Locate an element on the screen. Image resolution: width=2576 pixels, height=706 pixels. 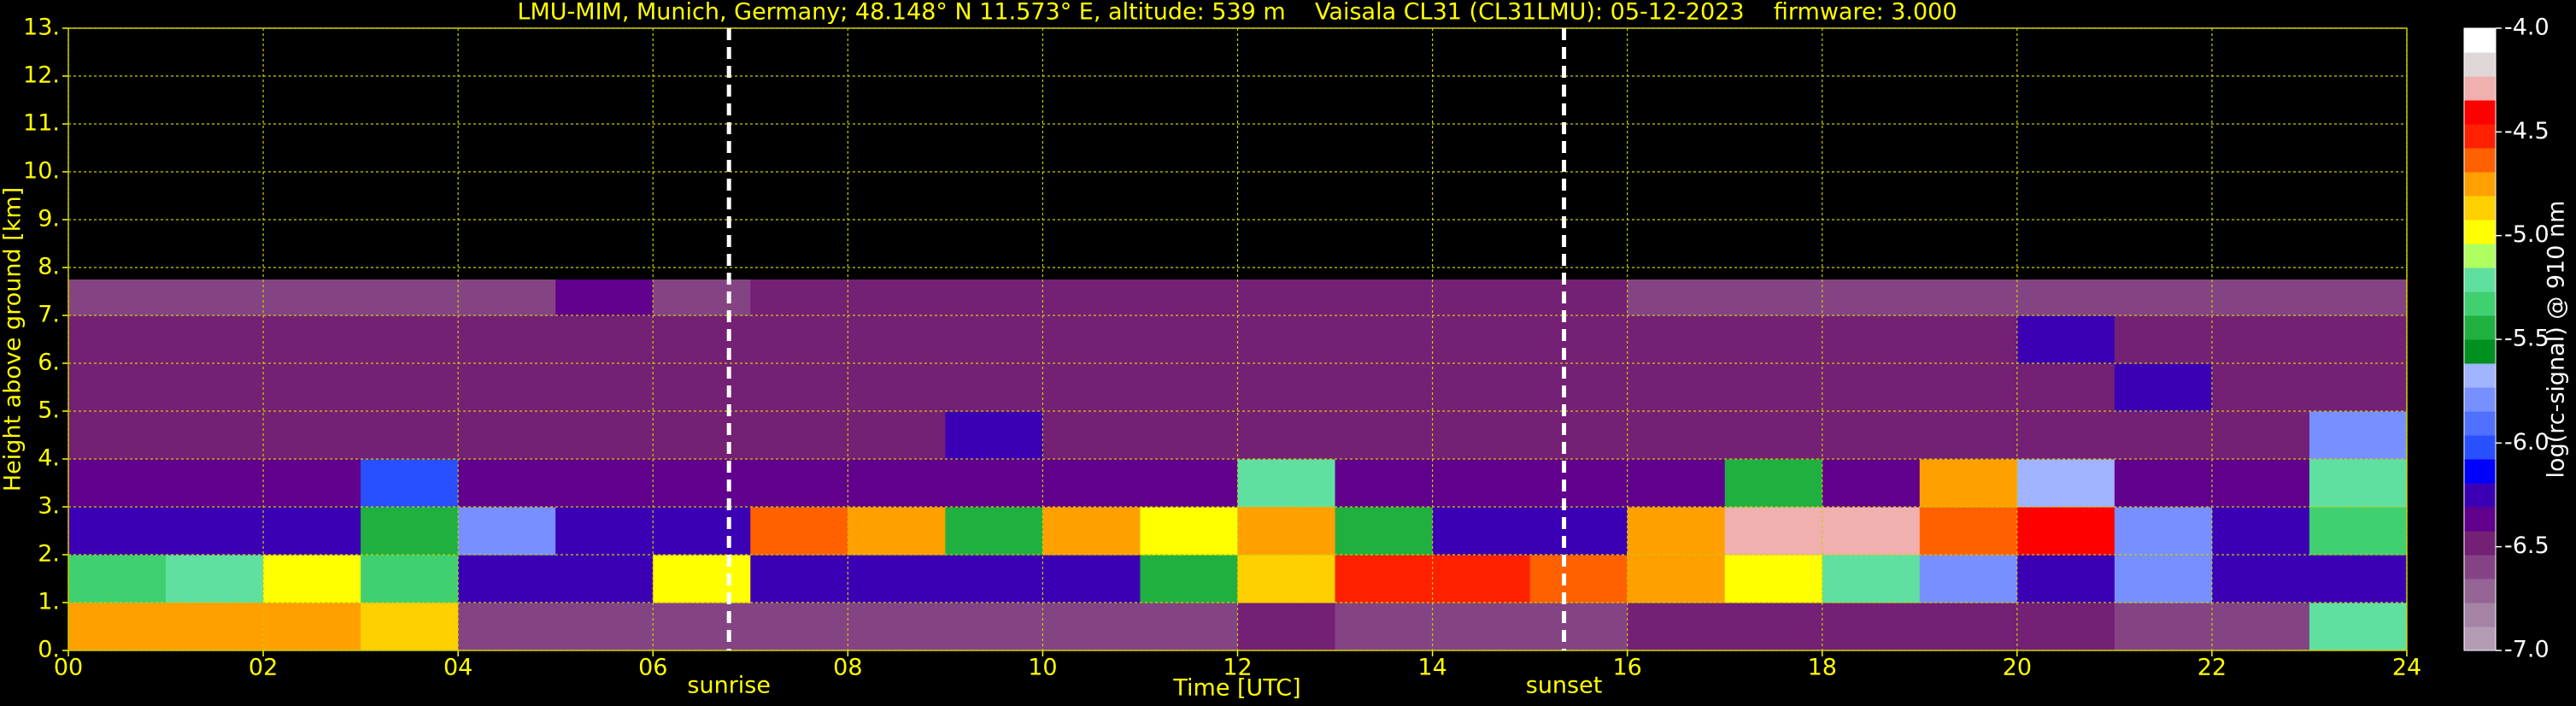
x-tick-label: 22 is located at coordinates (2212, 668).